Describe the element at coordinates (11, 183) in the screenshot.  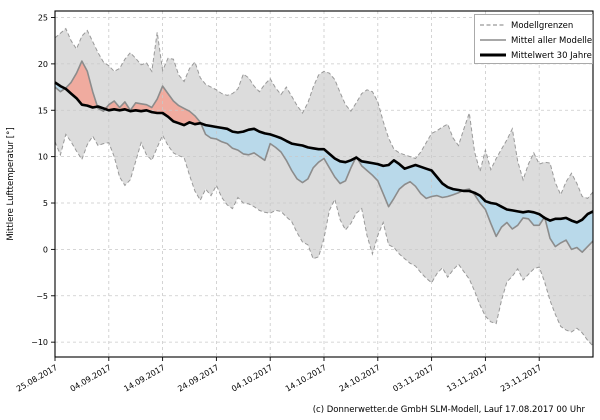
I see `y-axis-label: Mittlere Lufttemperatur [°]` at that location.